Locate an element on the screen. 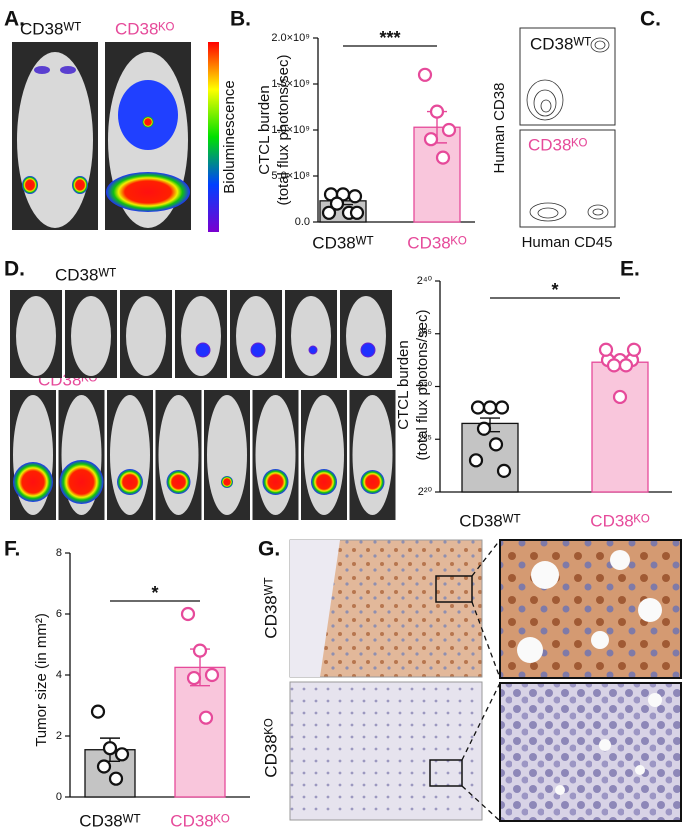  panel-label: A. is located at coordinates (14, 19).